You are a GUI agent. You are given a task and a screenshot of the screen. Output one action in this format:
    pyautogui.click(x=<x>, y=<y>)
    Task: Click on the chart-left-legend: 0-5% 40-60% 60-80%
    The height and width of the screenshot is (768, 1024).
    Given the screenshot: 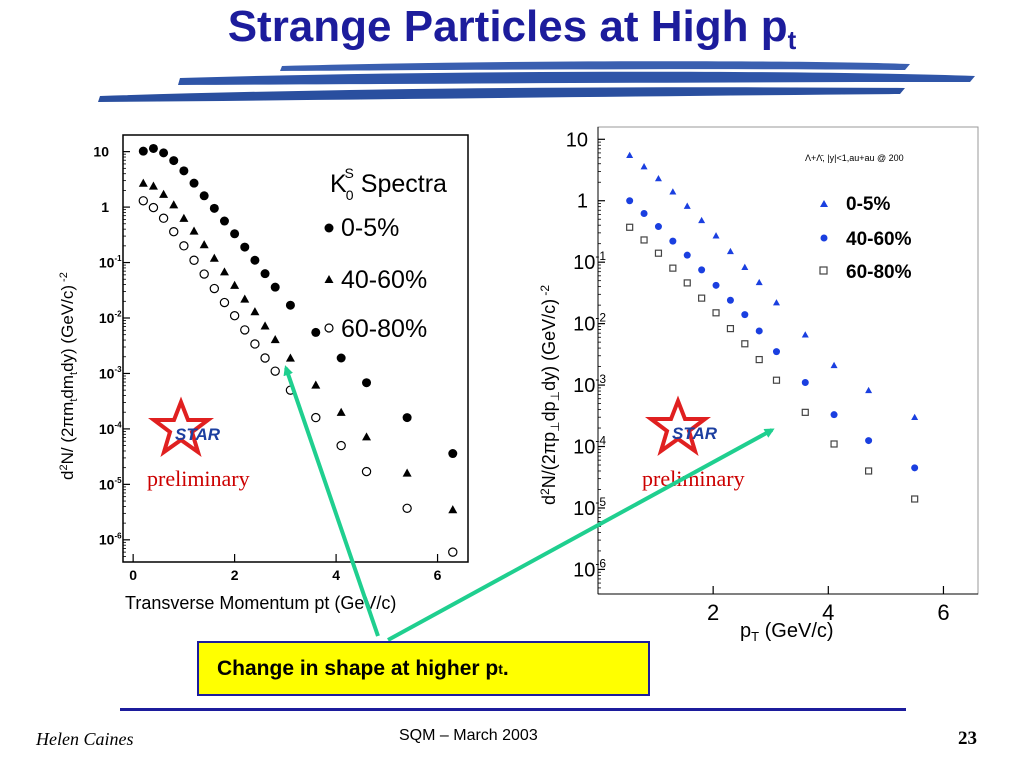 What is the action you would take?
    pyautogui.click(x=375, y=278)
    